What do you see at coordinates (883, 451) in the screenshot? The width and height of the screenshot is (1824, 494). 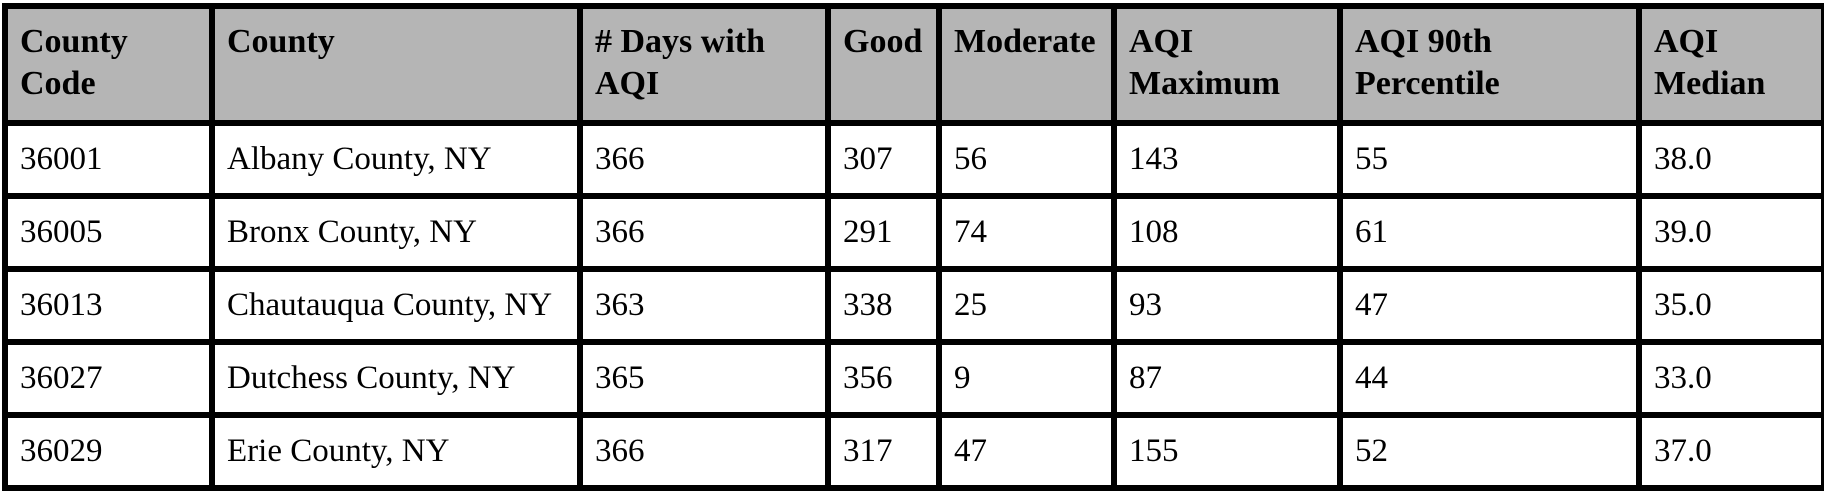 I see `cell-good: 317` at bounding box center [883, 451].